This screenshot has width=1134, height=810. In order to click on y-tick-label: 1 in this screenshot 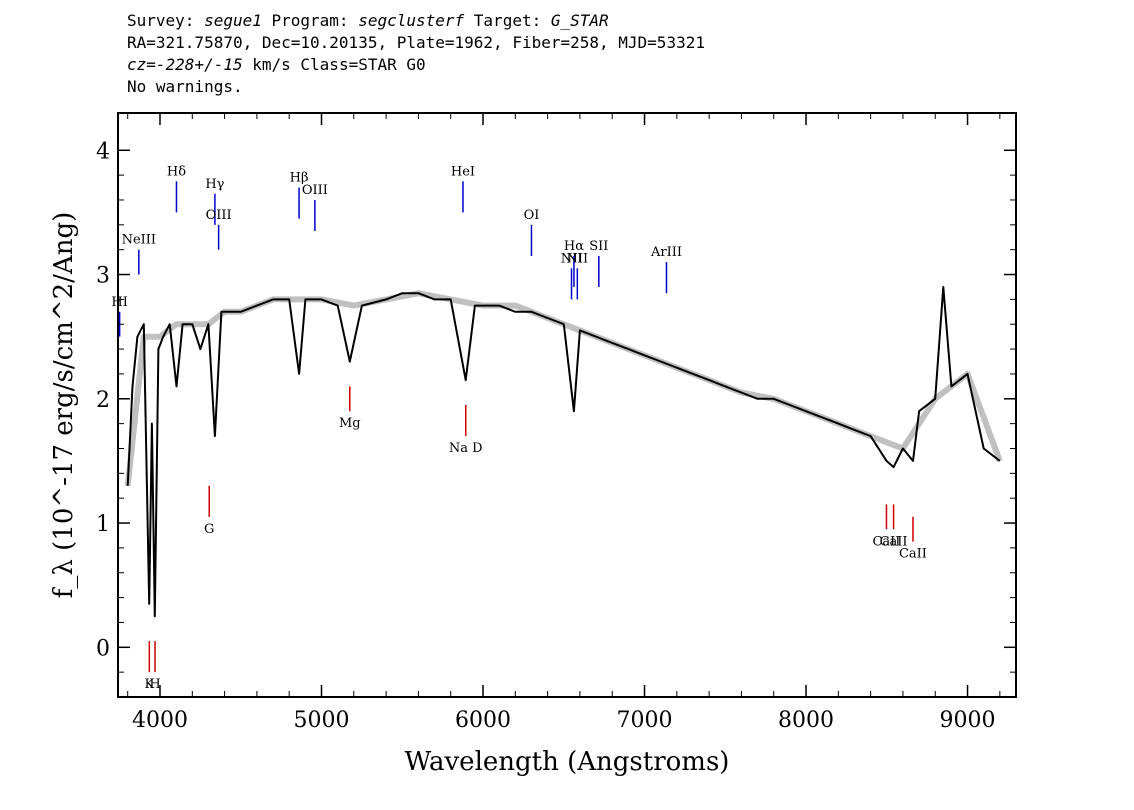, I will do `click(103, 524)`.